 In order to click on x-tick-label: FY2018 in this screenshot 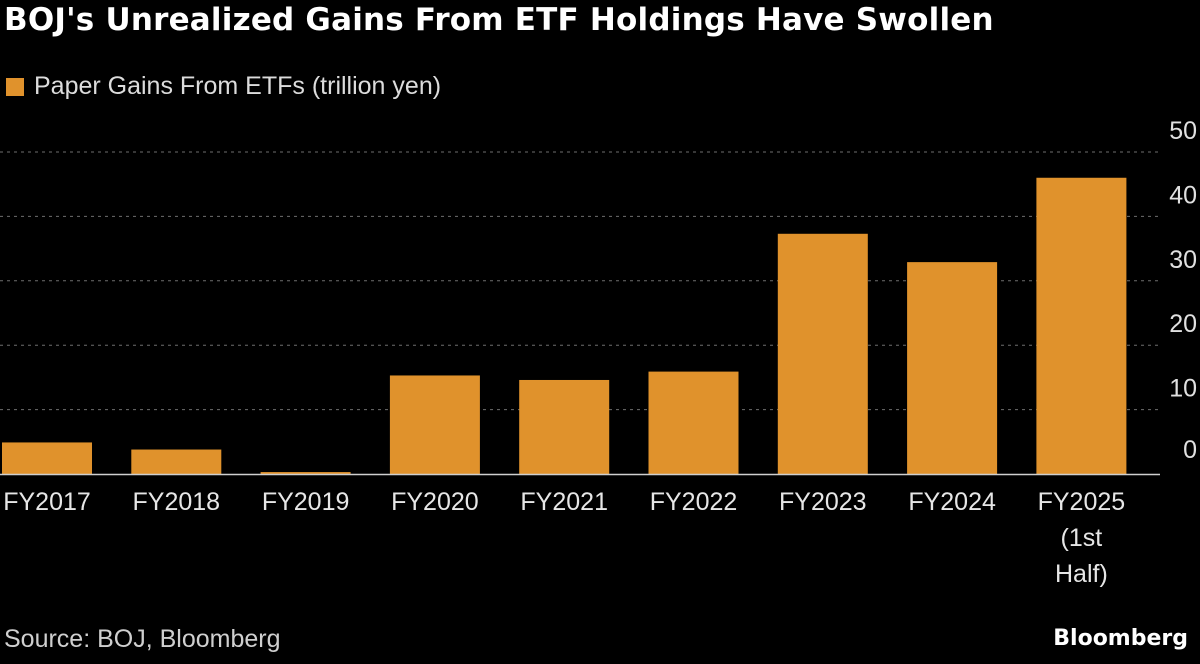, I will do `click(177, 502)`.